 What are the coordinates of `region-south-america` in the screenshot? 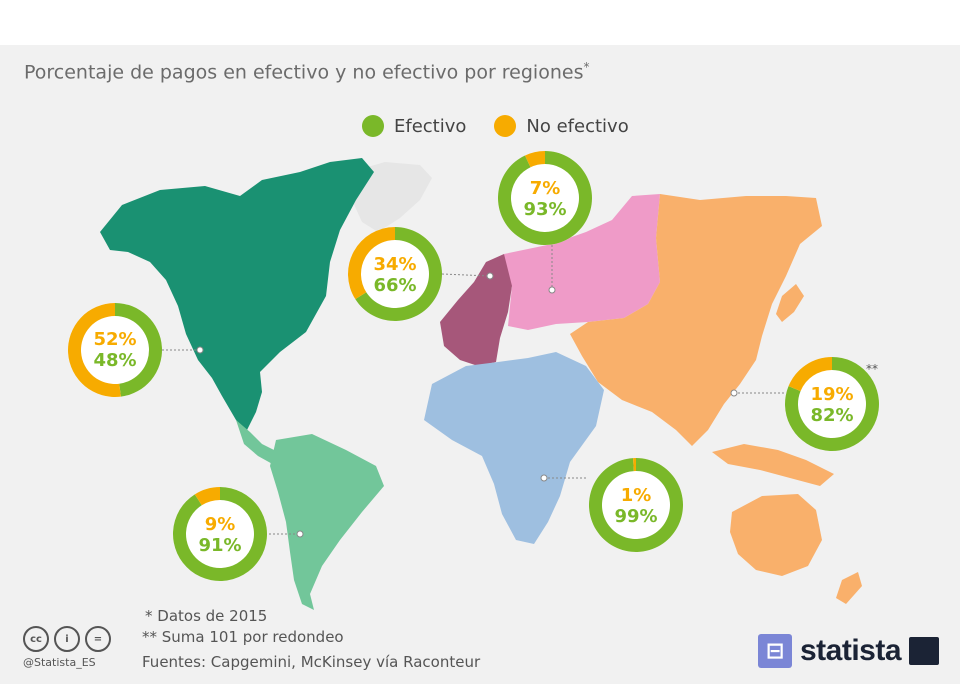 It's located at (327, 522).